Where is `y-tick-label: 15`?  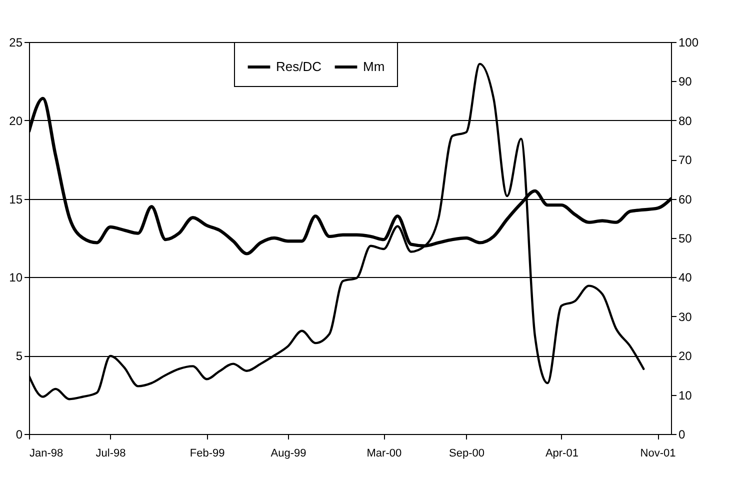 y-tick-label: 15 is located at coordinates (16, 199).